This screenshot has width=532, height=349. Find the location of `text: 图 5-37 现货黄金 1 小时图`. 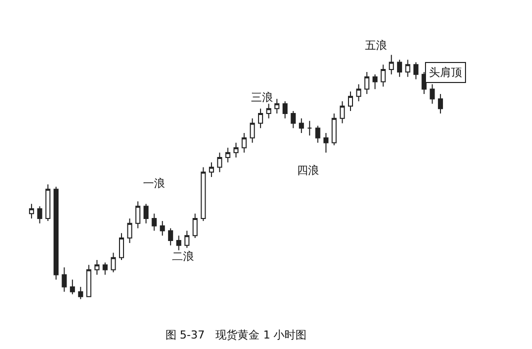

text: 图 5-37 现货黄金 1 小时图 is located at coordinates (236, 335).